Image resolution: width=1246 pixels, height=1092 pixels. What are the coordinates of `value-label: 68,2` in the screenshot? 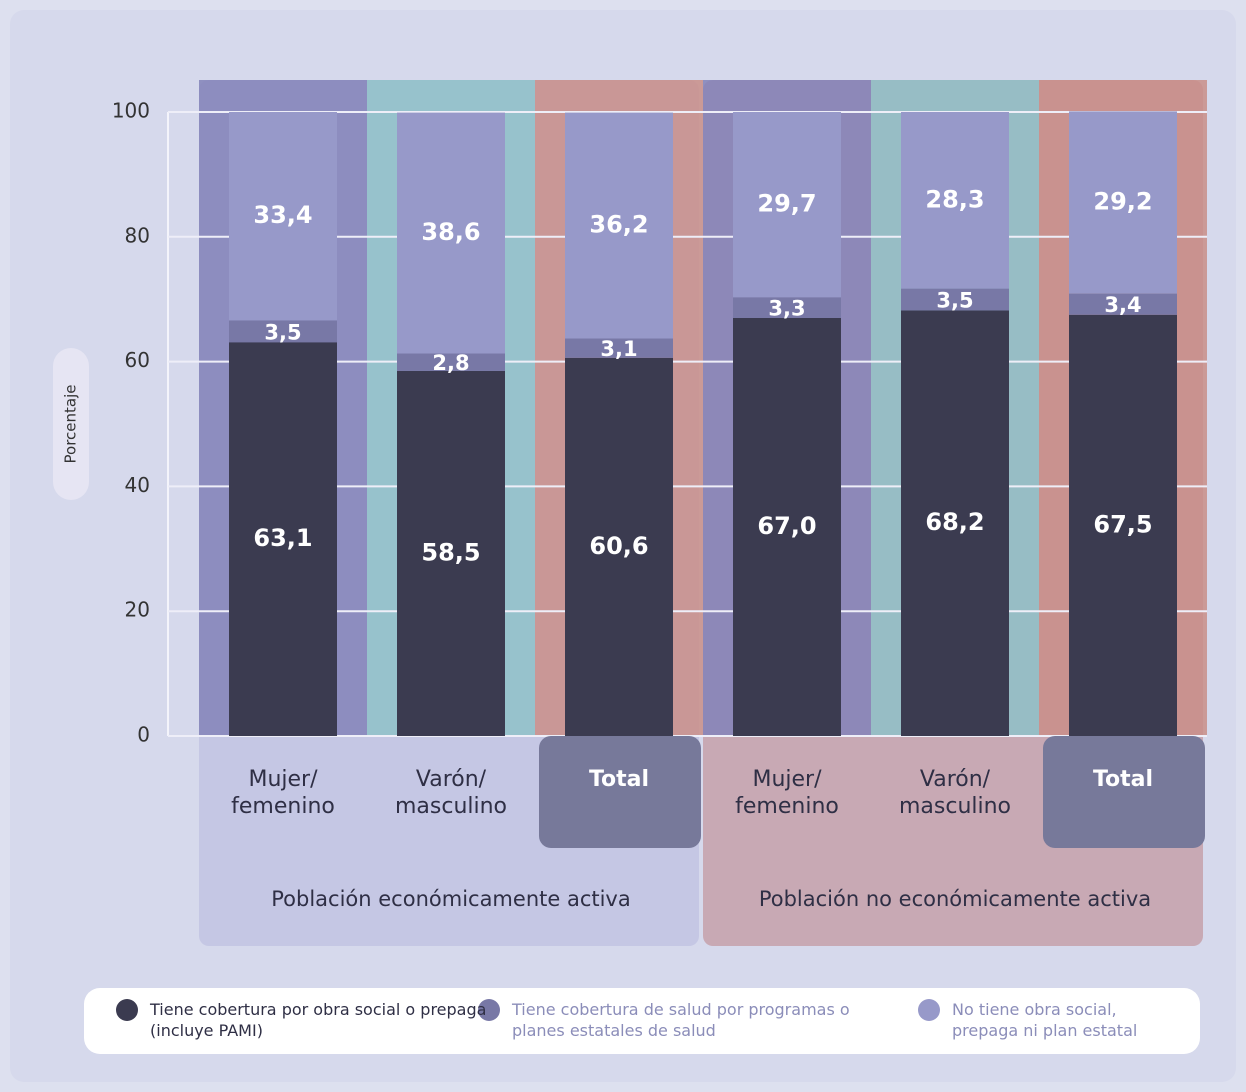 It's located at (954, 522).